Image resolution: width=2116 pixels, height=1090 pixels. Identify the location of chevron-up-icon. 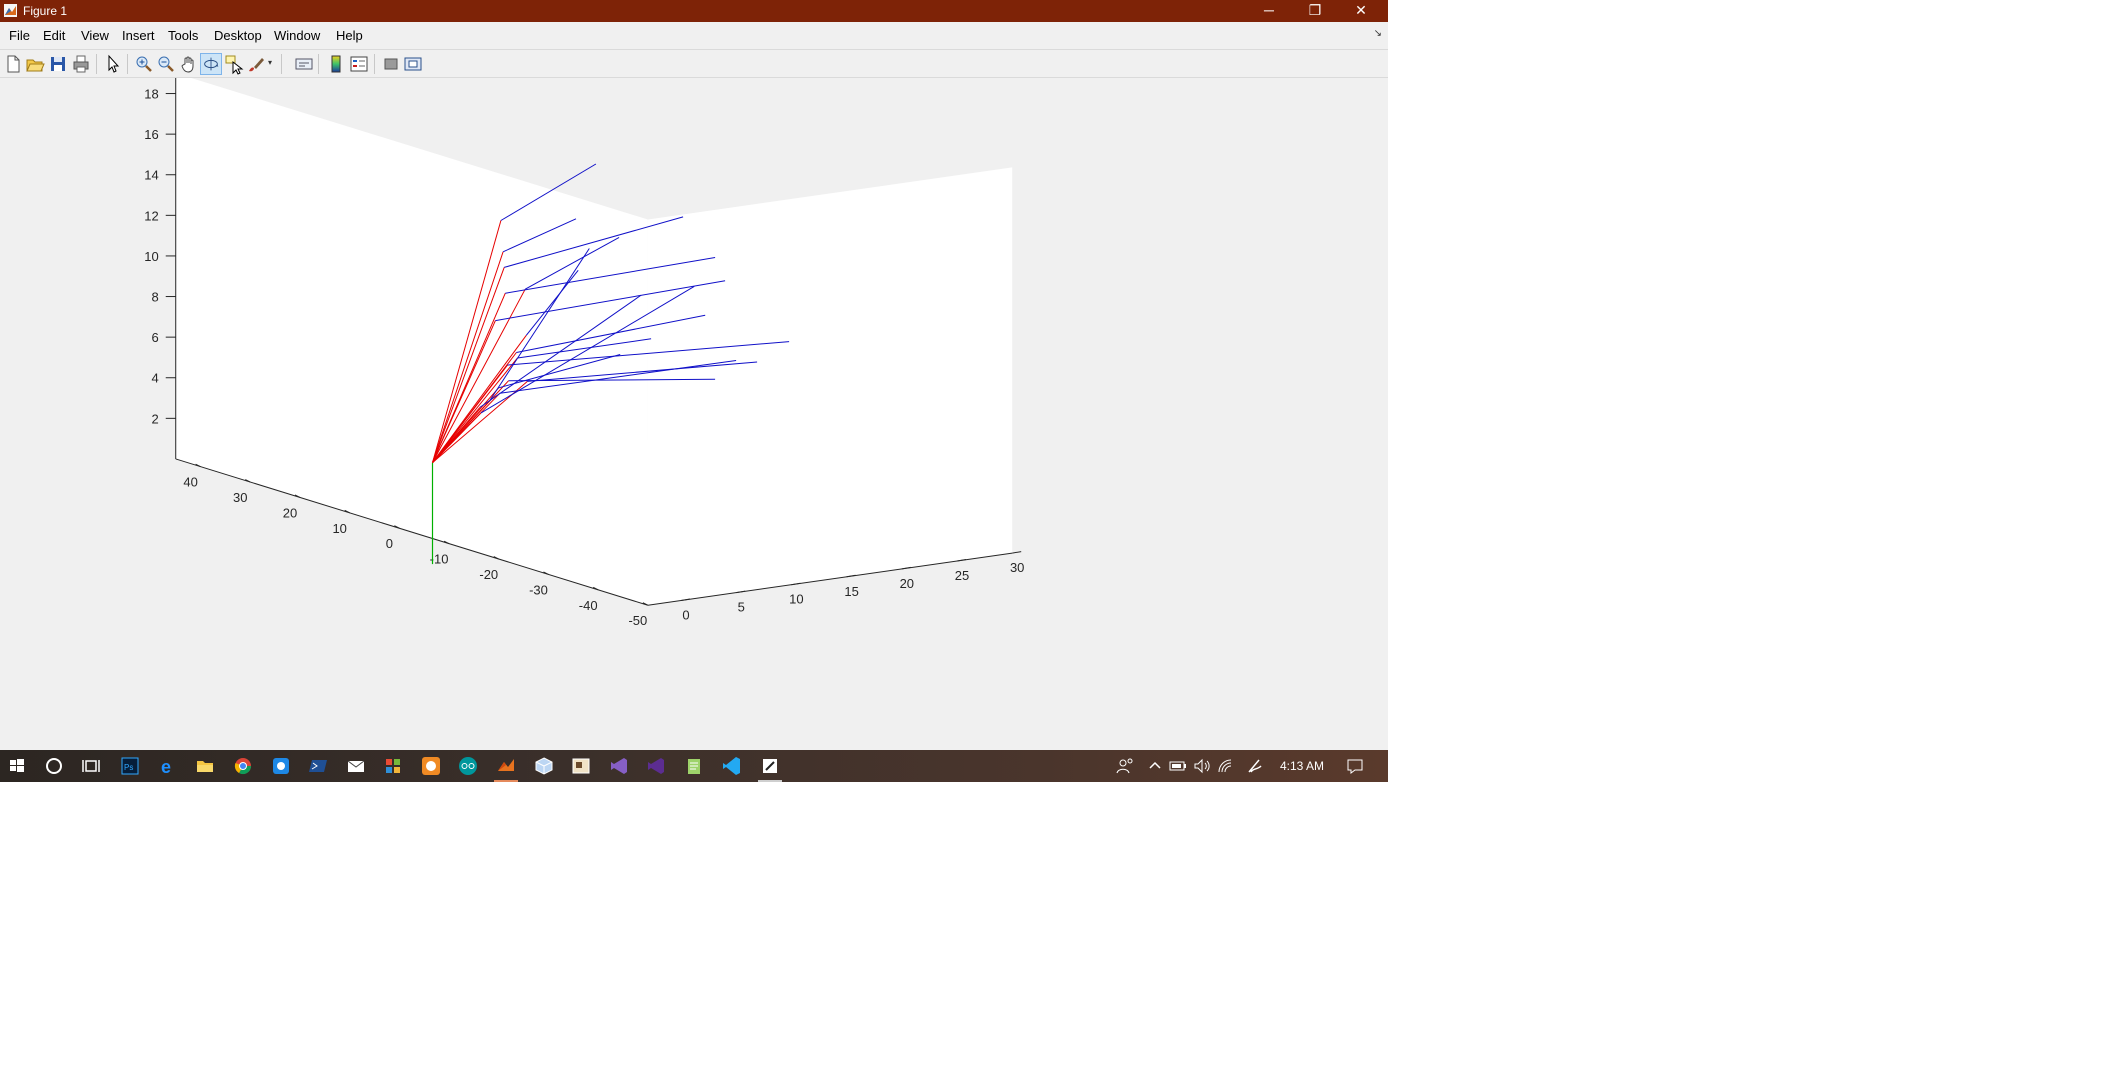
(1155, 766).